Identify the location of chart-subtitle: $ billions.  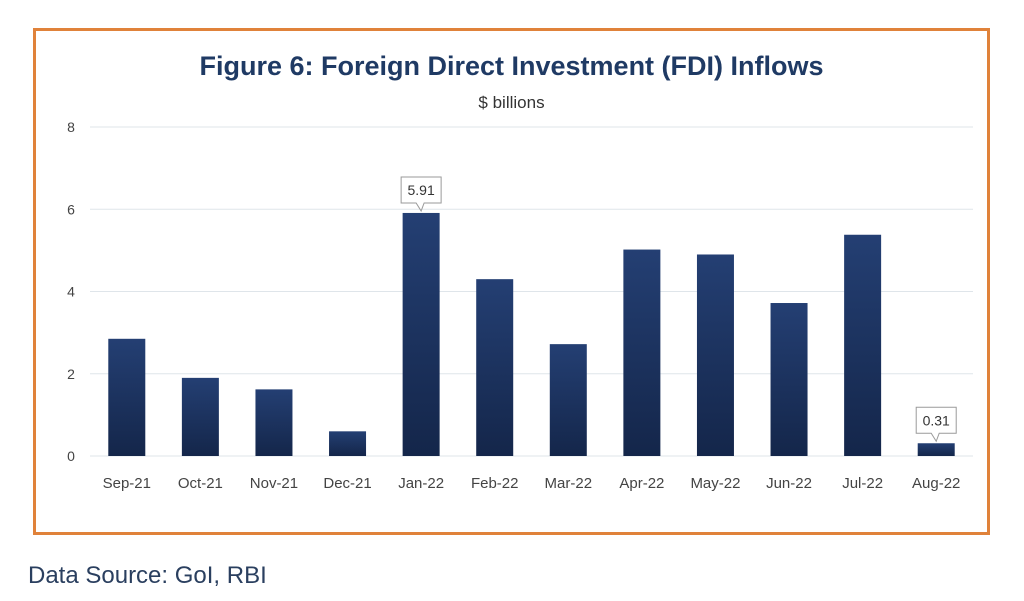
(511, 102).